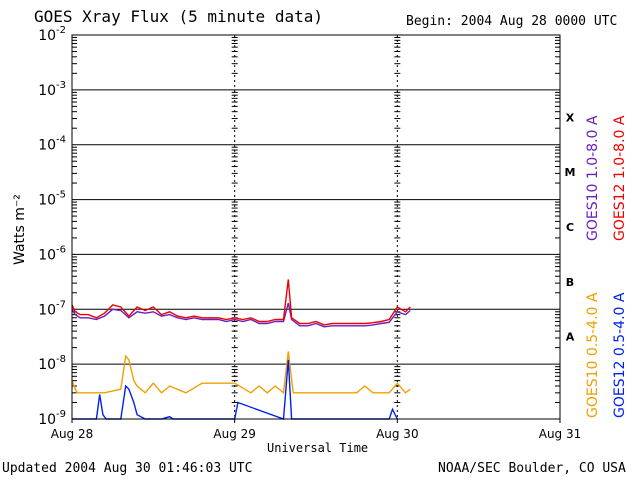 The image size is (640, 480). What do you see at coordinates (52, 34) in the screenshot?
I see `y-tick-label: 10⁻²` at bounding box center [52, 34].